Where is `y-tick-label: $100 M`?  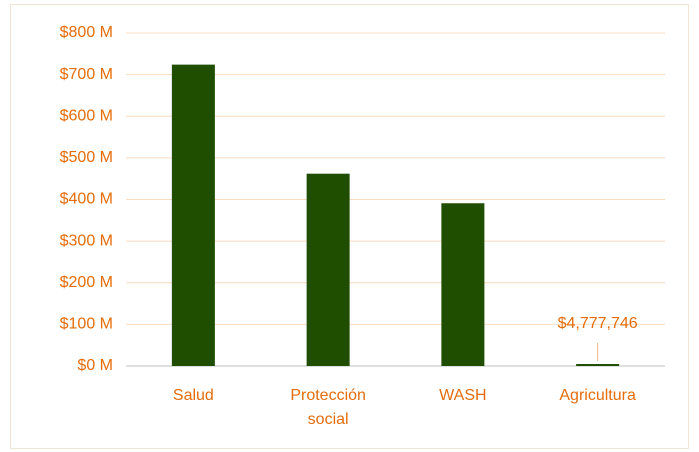
y-tick-label: $100 M is located at coordinates (86, 324).